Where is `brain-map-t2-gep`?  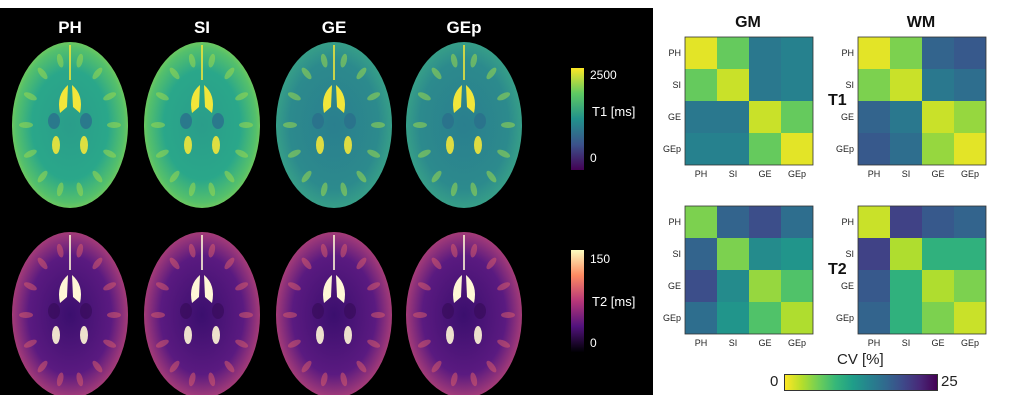 brain-map-t2-gep is located at coordinates (464, 313).